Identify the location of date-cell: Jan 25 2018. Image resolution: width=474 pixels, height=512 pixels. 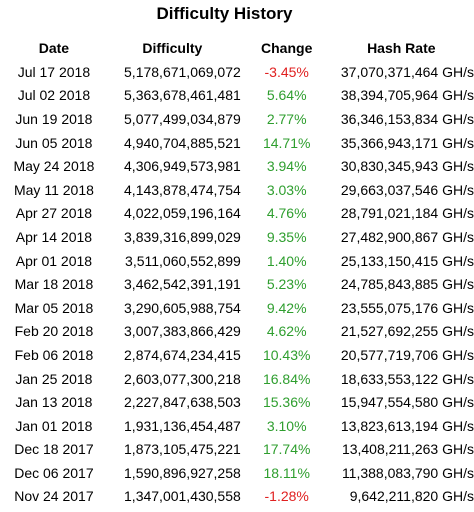
(54, 378).